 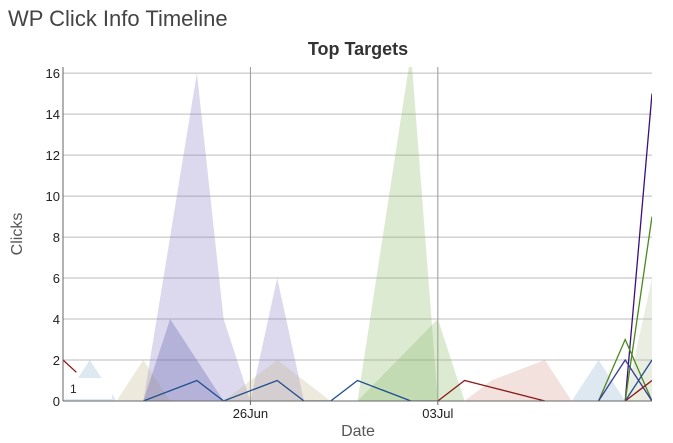 What do you see at coordinates (250, 413) in the screenshot?
I see `x-tick-label: 26Jun` at bounding box center [250, 413].